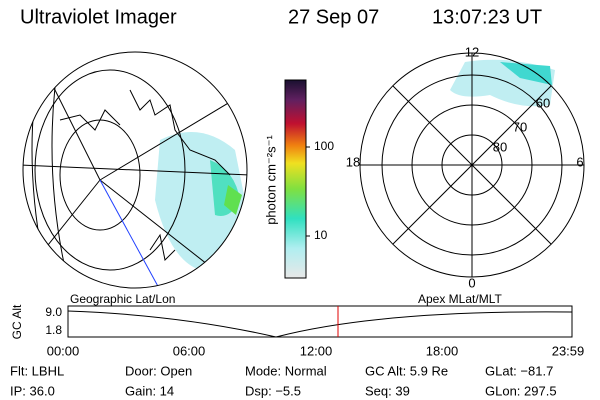 The width and height of the screenshot is (600, 400). I want to click on time: 13:07:23 UT, so click(487, 17).